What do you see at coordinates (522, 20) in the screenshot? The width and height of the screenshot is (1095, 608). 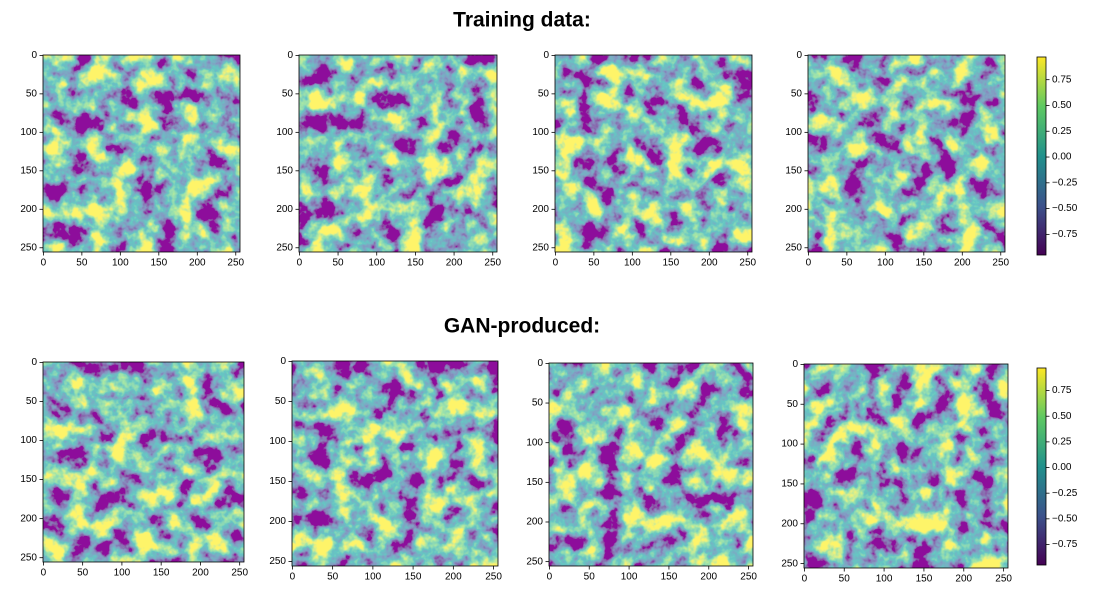 I see `row-title: Training data:` at bounding box center [522, 20].